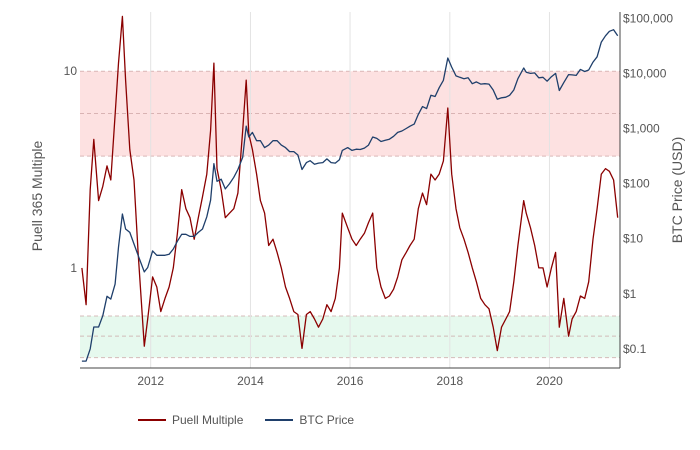  What do you see at coordinates (327, 420) in the screenshot?
I see `legend-label-btc: BTC Price` at bounding box center [327, 420].